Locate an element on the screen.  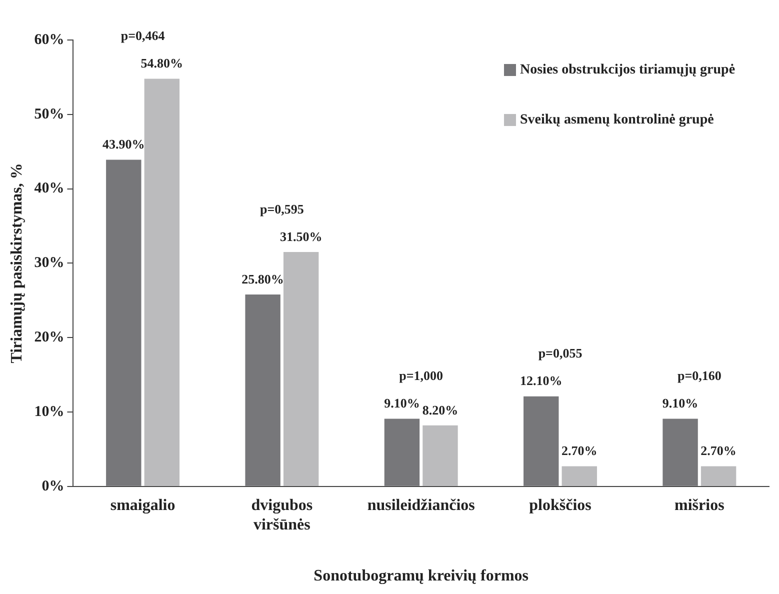
y-tick-label: 0% is located at coordinates (53, 486).